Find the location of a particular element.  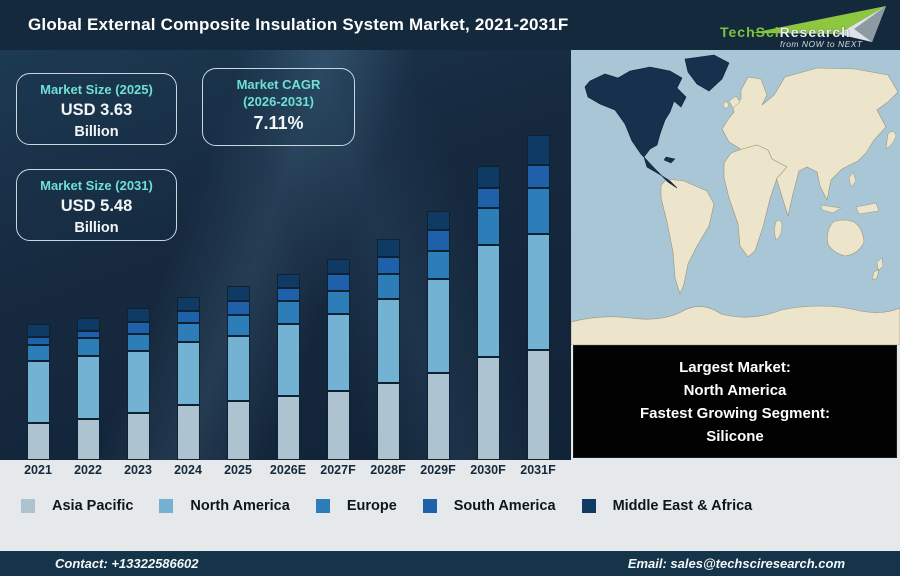

x-axis-label-2030F: 2030F is located at coordinates (488, 470).